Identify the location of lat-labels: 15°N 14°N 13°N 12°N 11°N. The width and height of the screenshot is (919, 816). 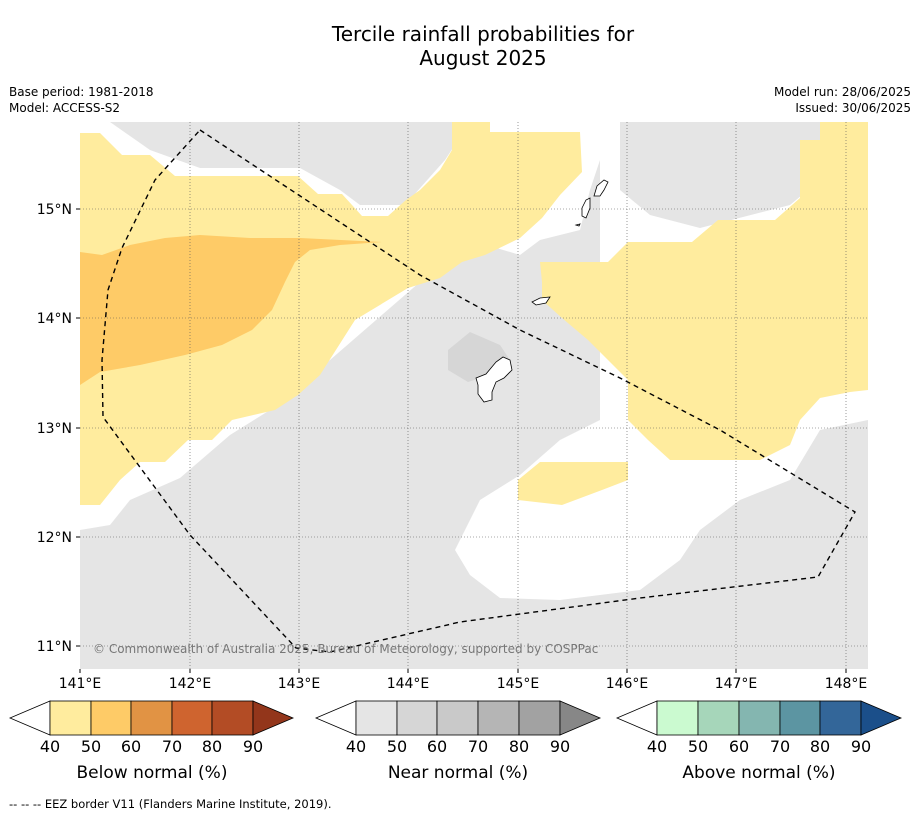
(54, 428).